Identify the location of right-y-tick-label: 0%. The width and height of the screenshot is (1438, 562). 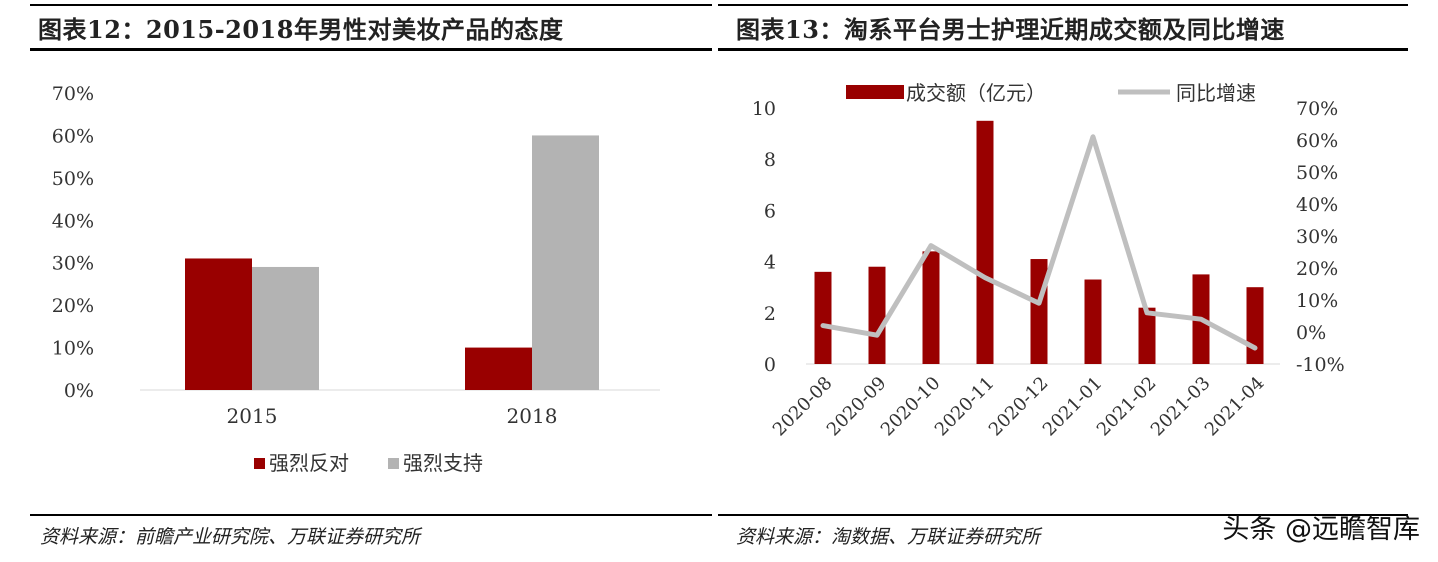
(1311, 333).